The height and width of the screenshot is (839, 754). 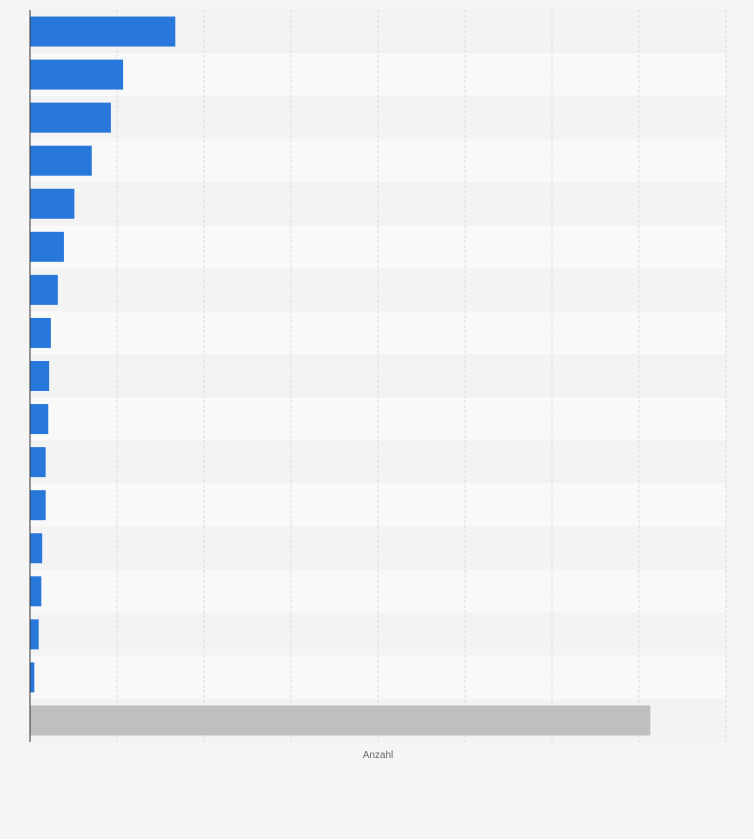 I want to click on x-axis-title: Anzahl, so click(x=378, y=755).